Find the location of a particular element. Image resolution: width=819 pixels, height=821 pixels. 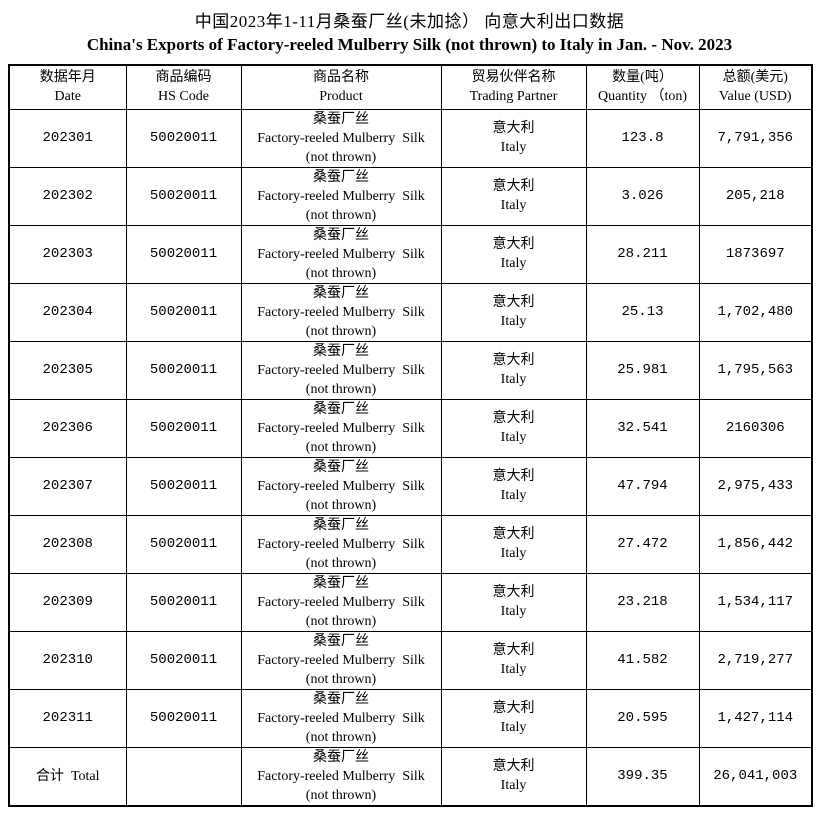

cell-date: 202302 is located at coordinates (67, 196).